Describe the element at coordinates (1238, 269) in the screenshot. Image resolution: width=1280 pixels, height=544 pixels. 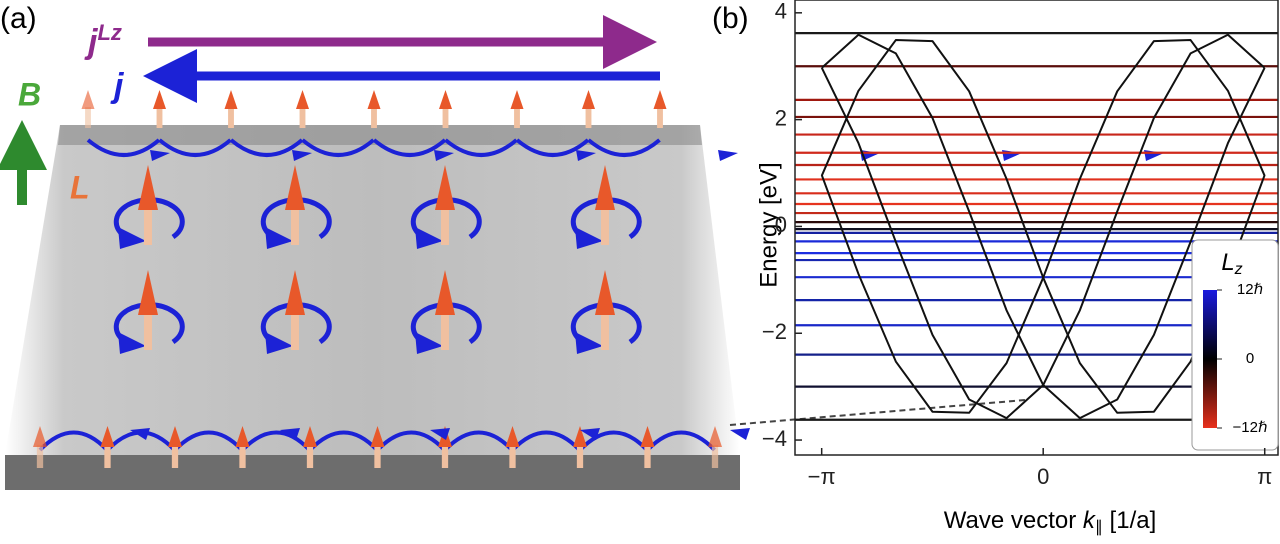
I see `cb-title-sub: z` at that location.